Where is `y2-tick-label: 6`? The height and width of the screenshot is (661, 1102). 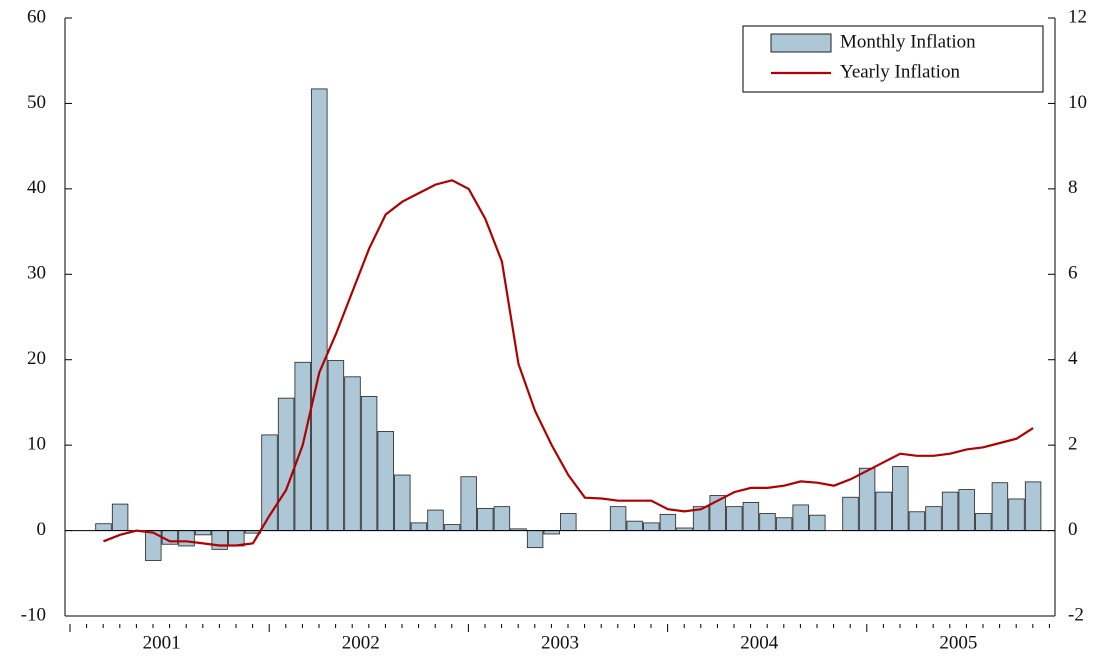 y2-tick-label: 6 is located at coordinates (1073, 273).